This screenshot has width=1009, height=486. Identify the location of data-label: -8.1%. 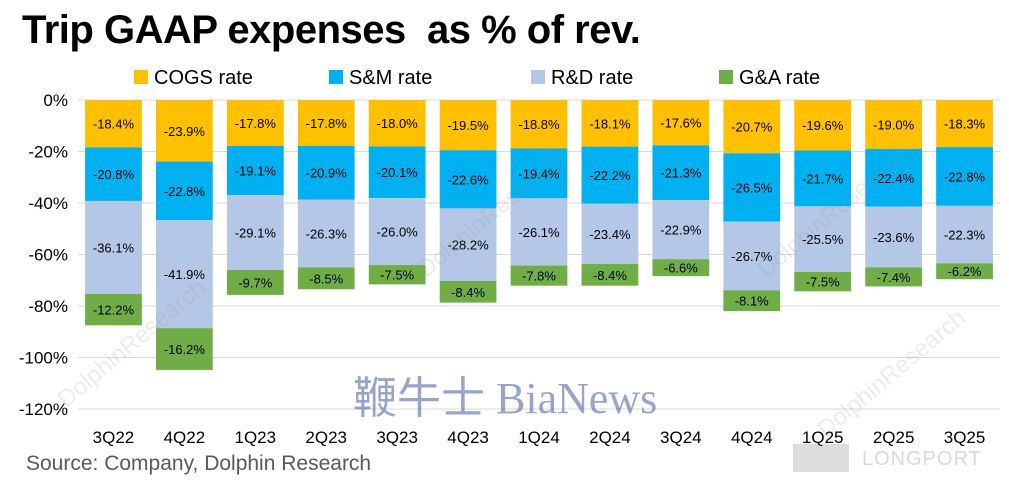
(752, 301).